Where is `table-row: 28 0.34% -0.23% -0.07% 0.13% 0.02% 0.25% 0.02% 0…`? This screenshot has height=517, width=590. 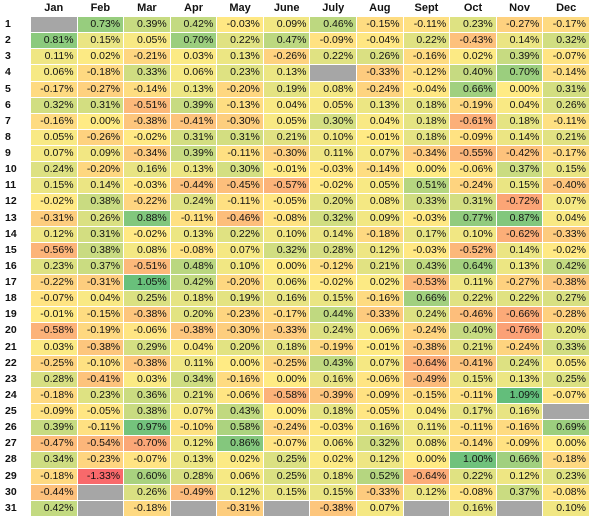
table-row: 28 0.34% -0.23% -0.07% 0.13% 0.02% 0.25% 0.02% 0… is located at coordinates (295, 460).